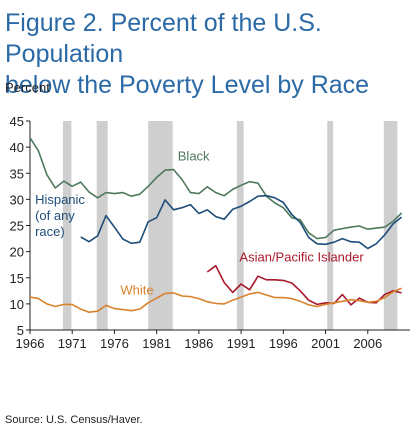 Image resolution: width=420 pixels, height=438 pixels. What do you see at coordinates (114, 343) in the screenshot?
I see `x-tick-label: 1976` at bounding box center [114, 343].